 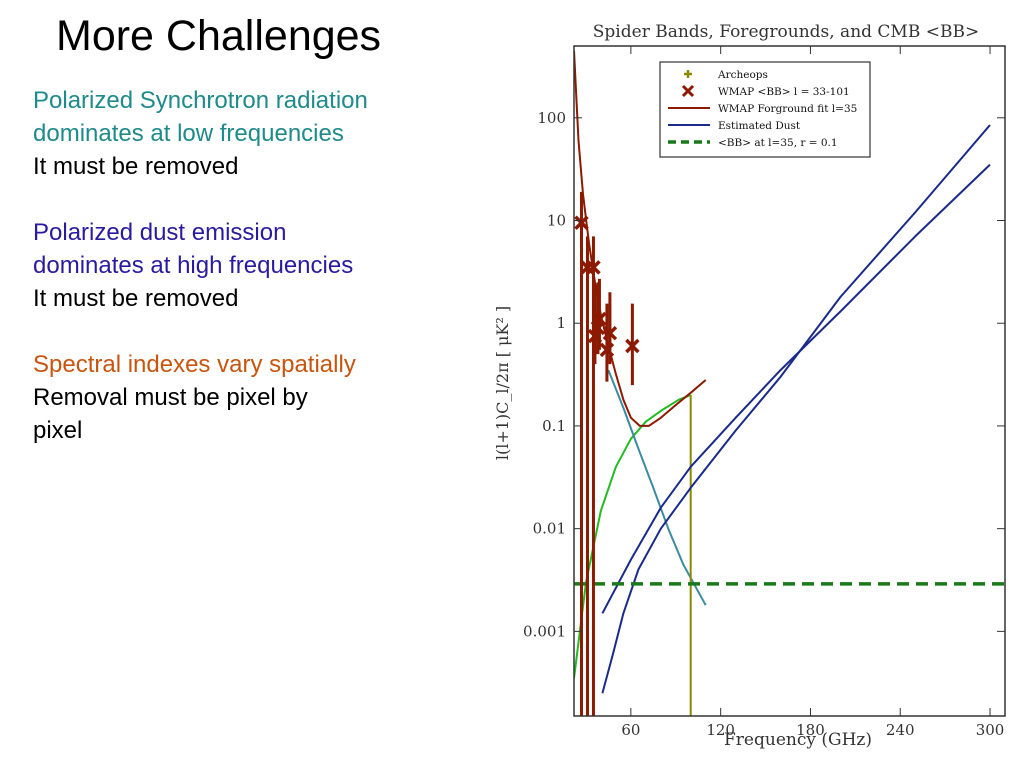 What do you see at coordinates (193, 265) in the screenshot?
I see `paragraph-line: dominates at high frequencies` at bounding box center [193, 265].